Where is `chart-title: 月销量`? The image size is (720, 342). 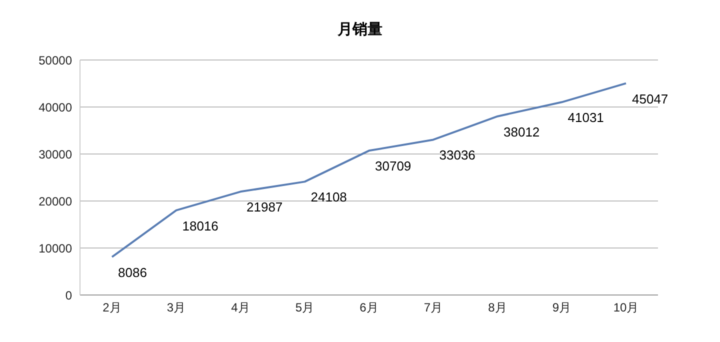
chart-title: 月销量 is located at coordinates (360, 29).